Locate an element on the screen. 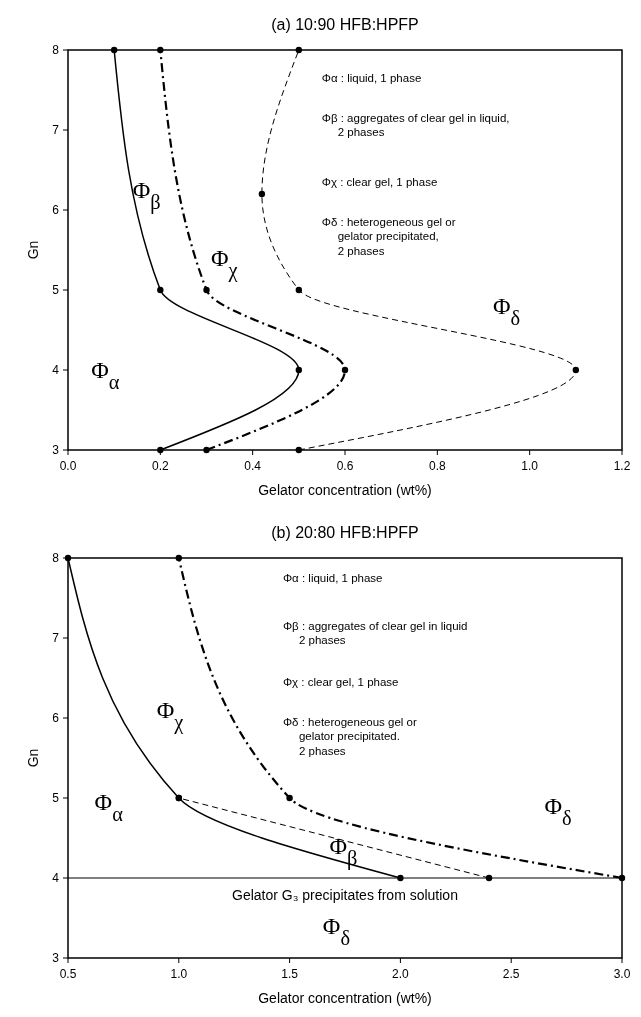  x-tick-label: 0.0 is located at coordinates (68, 466).